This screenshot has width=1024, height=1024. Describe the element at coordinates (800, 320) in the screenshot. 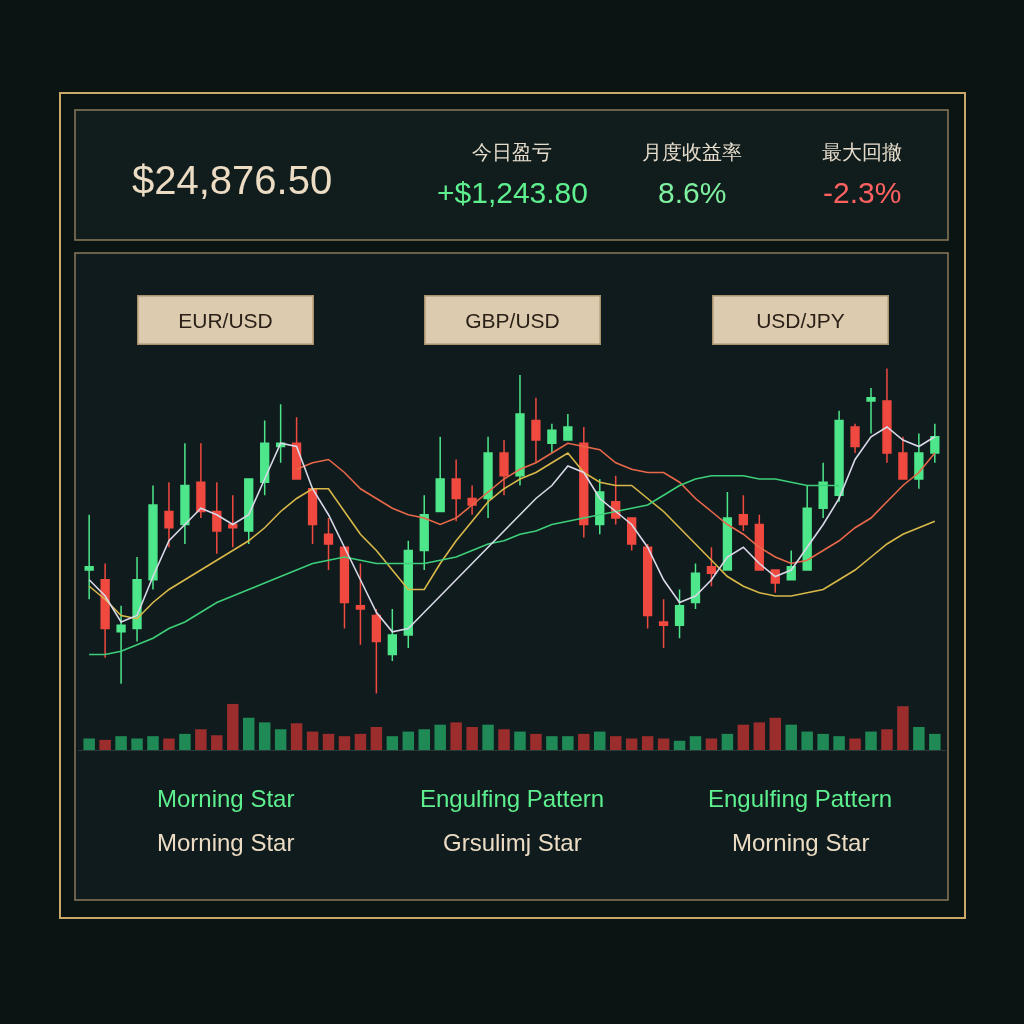

I see `text: USD/JPY` at that location.